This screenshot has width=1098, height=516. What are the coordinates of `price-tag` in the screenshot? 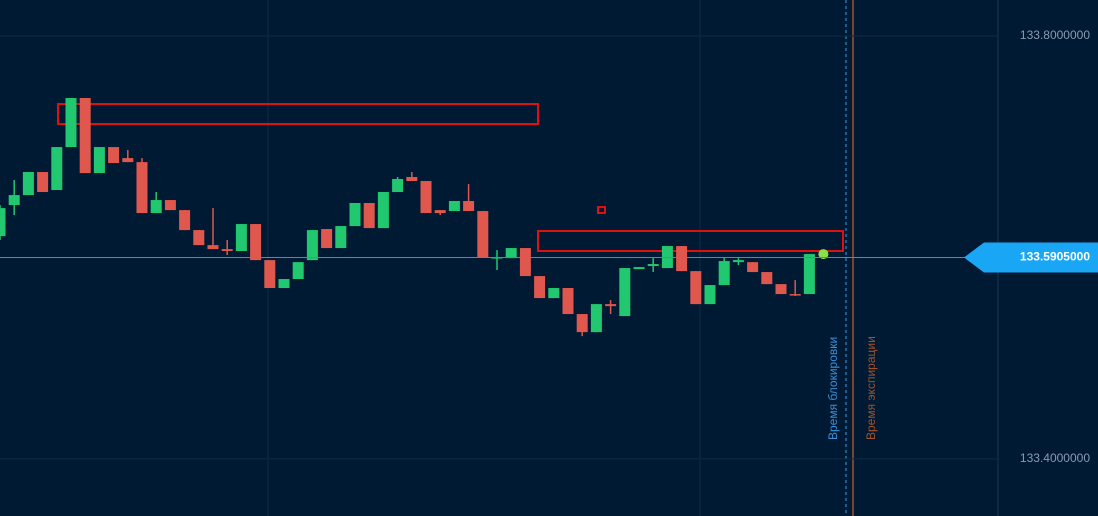 It's located at (1031, 257).